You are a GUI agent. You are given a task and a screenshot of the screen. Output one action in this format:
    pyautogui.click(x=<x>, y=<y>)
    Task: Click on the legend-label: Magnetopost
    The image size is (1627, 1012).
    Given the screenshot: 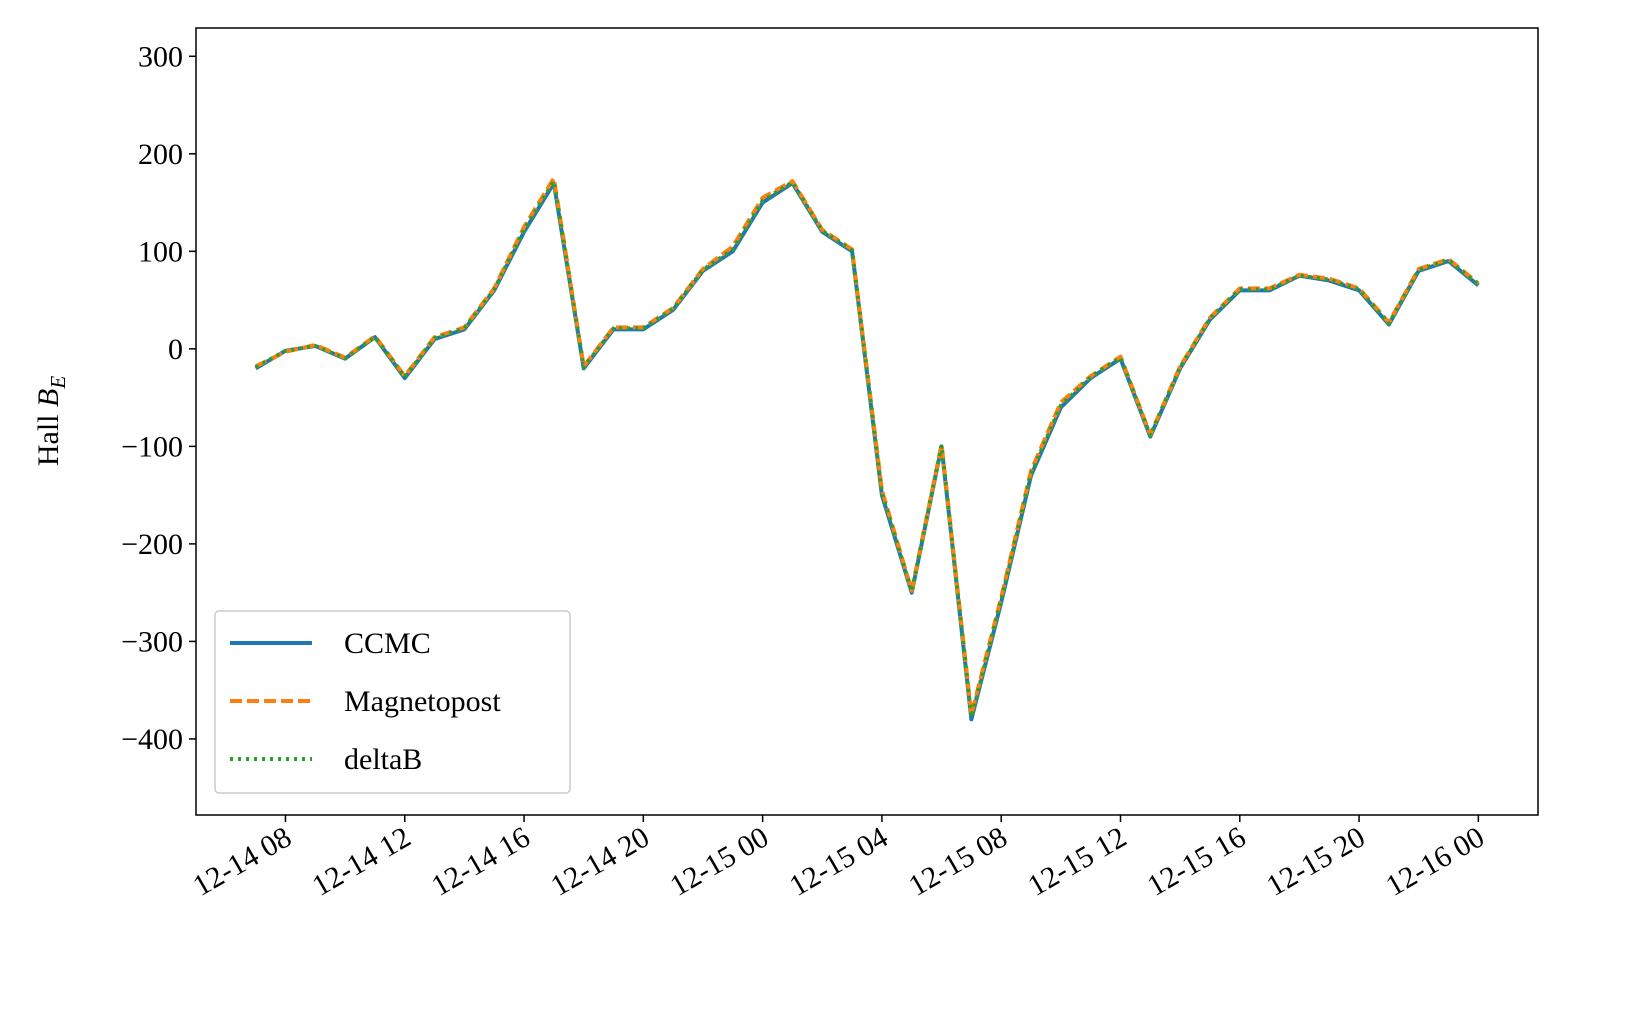 What is the action you would take?
    pyautogui.click(x=422, y=701)
    